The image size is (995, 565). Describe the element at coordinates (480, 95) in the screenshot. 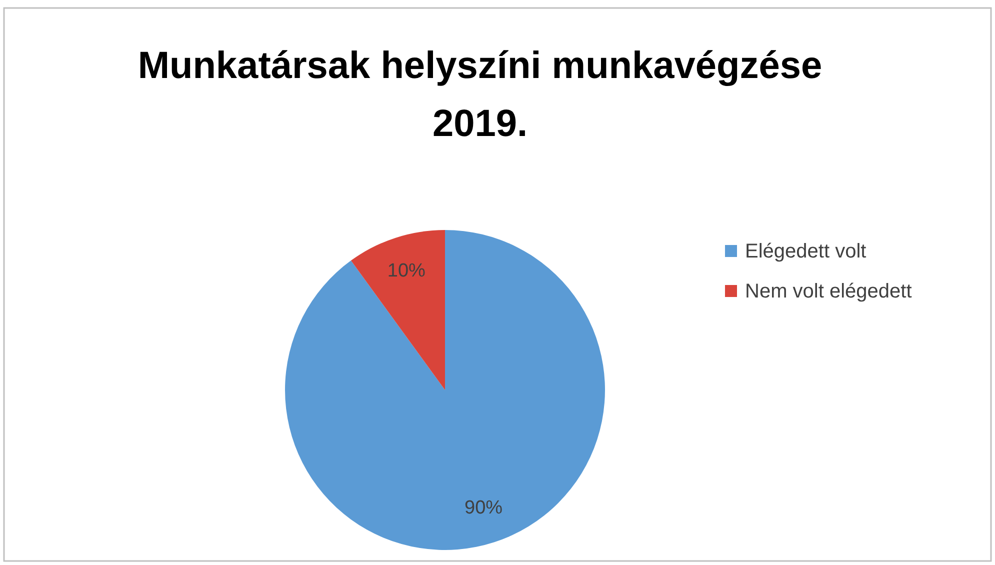

I see `chart-title: Munkatársak helyszíni munkavégzése 2019.` at that location.